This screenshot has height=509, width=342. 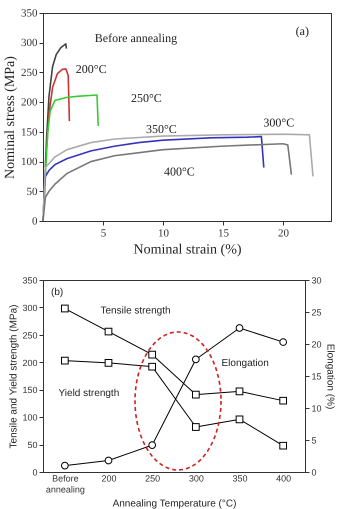 What do you see at coordinates (65, 484) in the screenshot?
I see `x-tick-label: Before annealing` at bounding box center [65, 484].